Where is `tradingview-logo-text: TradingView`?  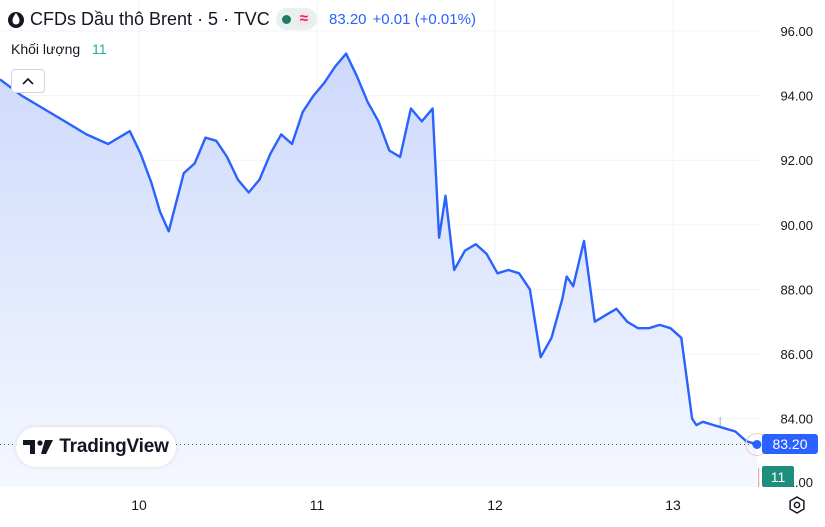
tradingview-logo-text: TradingView is located at coordinates (114, 446).